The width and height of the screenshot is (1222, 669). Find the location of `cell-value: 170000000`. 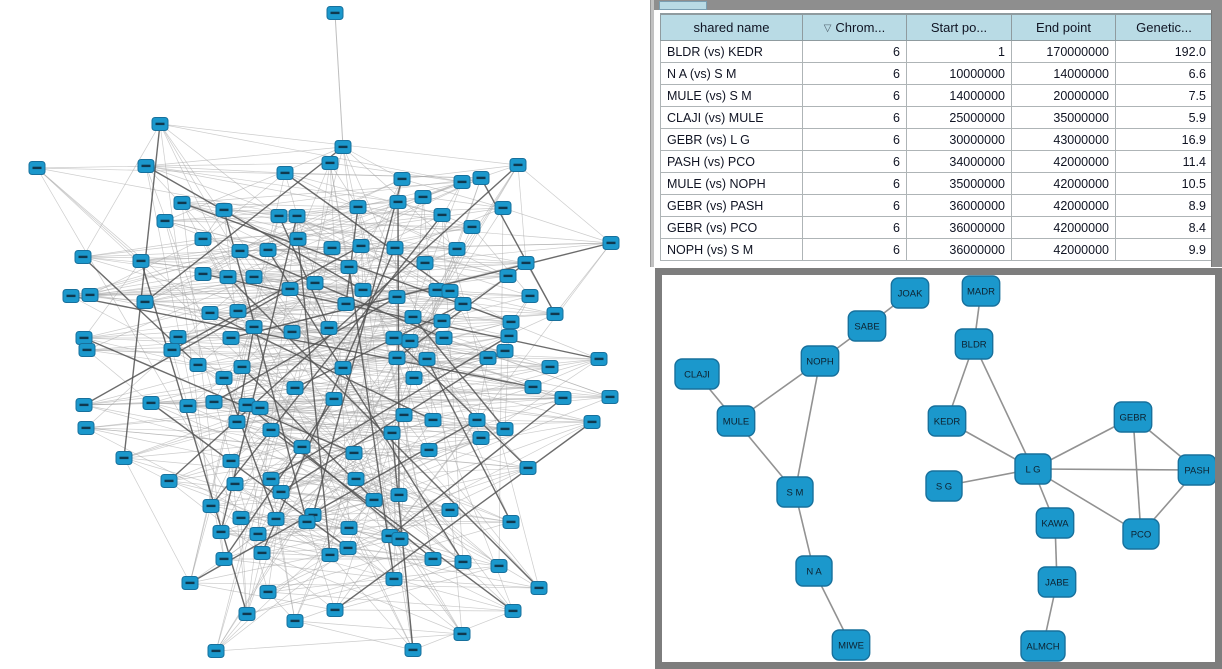

cell-value: 170000000 is located at coordinates (1063, 51).